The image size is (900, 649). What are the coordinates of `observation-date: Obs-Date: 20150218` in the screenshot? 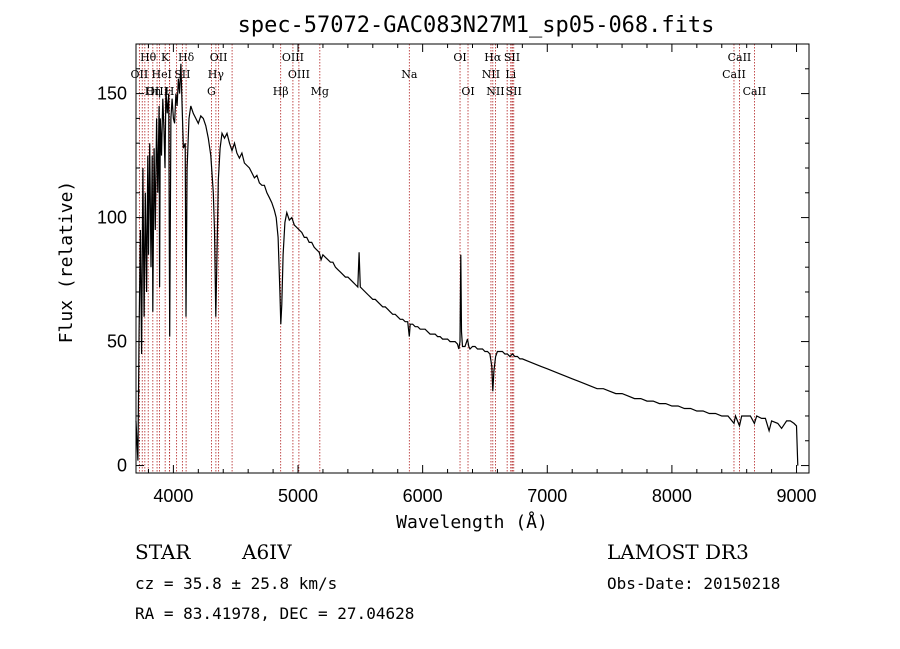 It's located at (693, 583).